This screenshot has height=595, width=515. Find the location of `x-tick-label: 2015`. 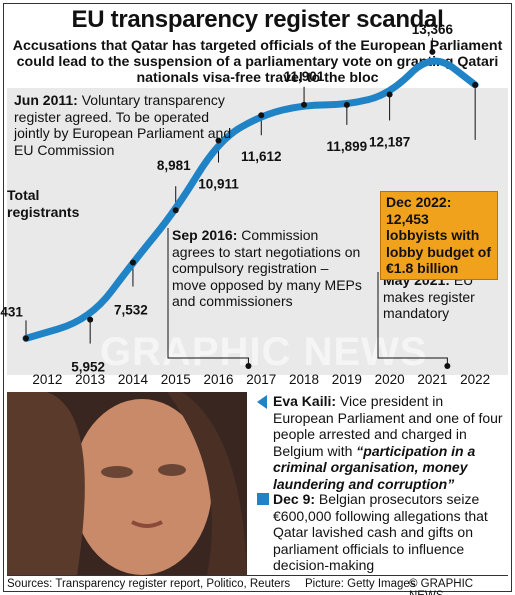

x-tick-label: 2015 is located at coordinates (175, 379).